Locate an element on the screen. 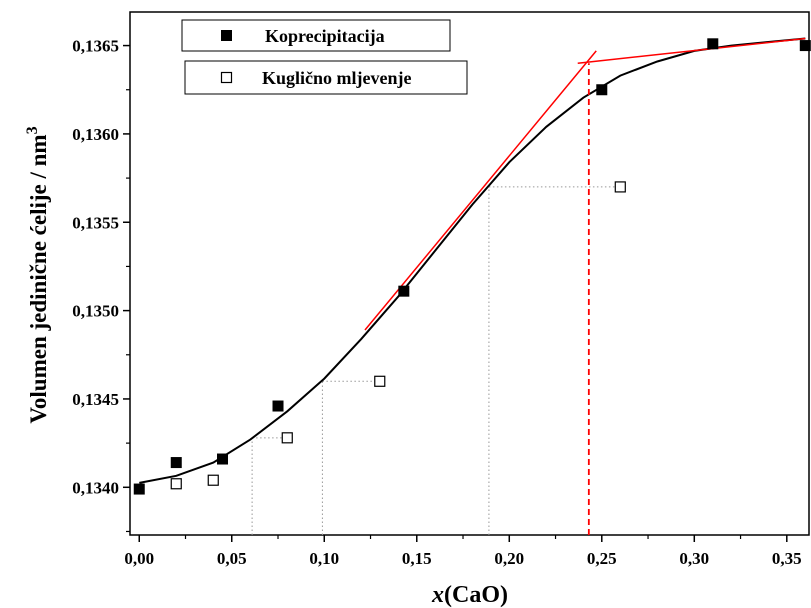 The image size is (811, 608). x-tick-label: 0,20 is located at coordinates (509, 558).